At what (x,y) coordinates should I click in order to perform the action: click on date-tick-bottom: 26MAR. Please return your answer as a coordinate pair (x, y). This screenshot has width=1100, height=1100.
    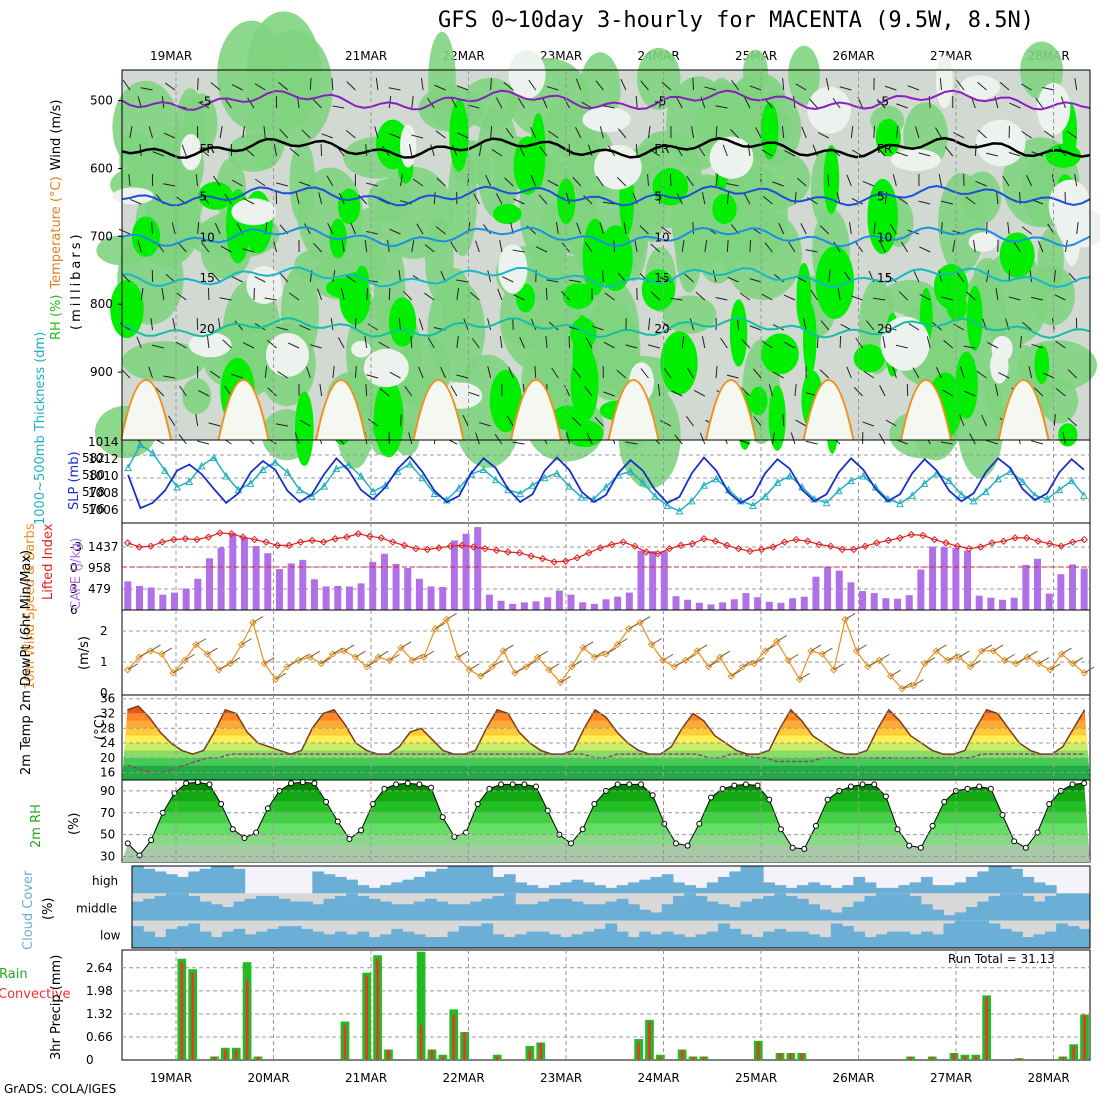
    Looking at the image, I should click on (854, 1078).